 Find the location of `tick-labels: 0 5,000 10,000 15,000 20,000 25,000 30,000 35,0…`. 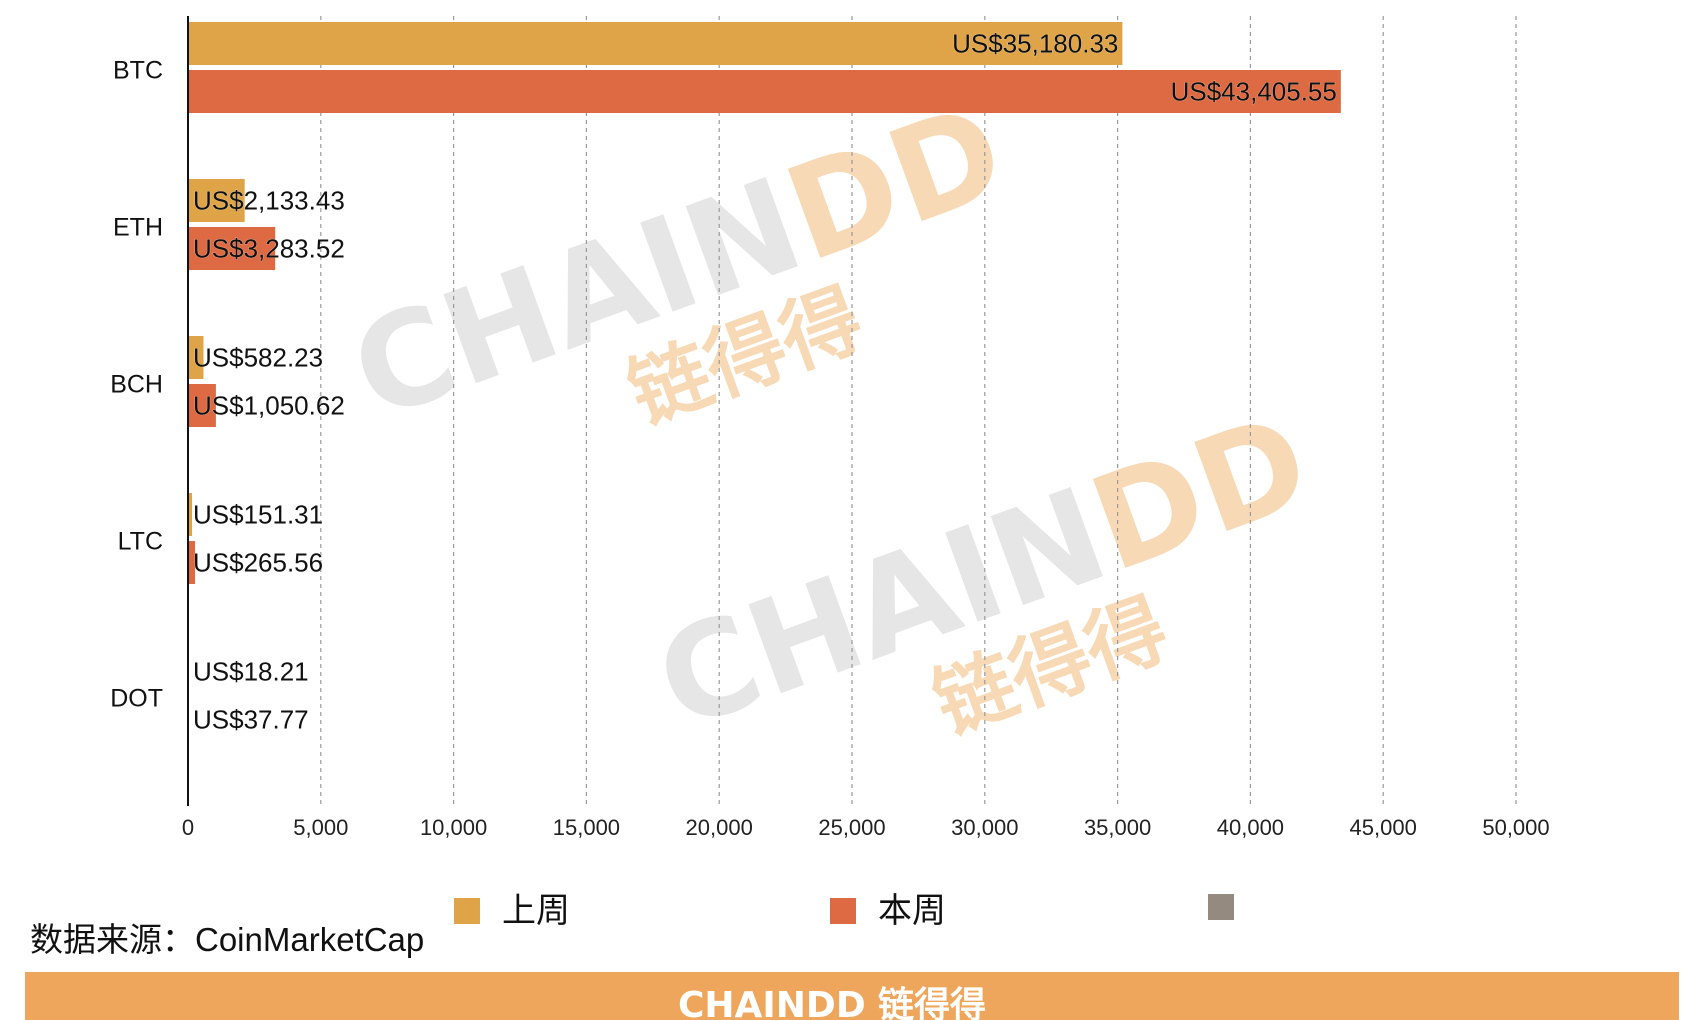

tick-labels: 0 5,000 10,000 15,000 20,000 25,000 30,000 35,0… is located at coordinates (866, 827).